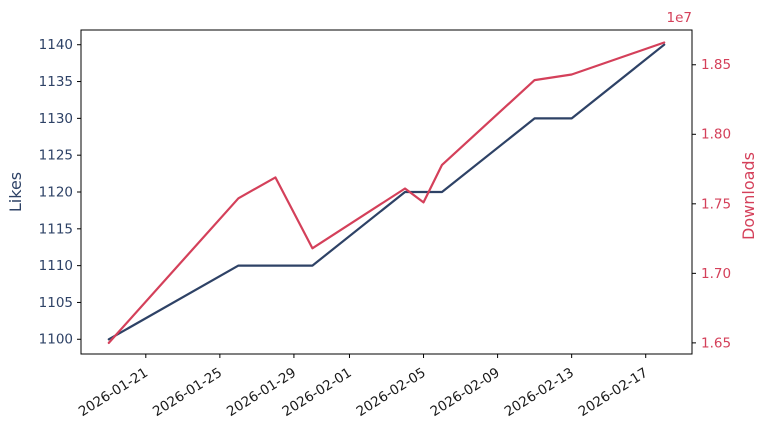  I want to click on right-axis-tick-label: 1.70, so click(716, 274).